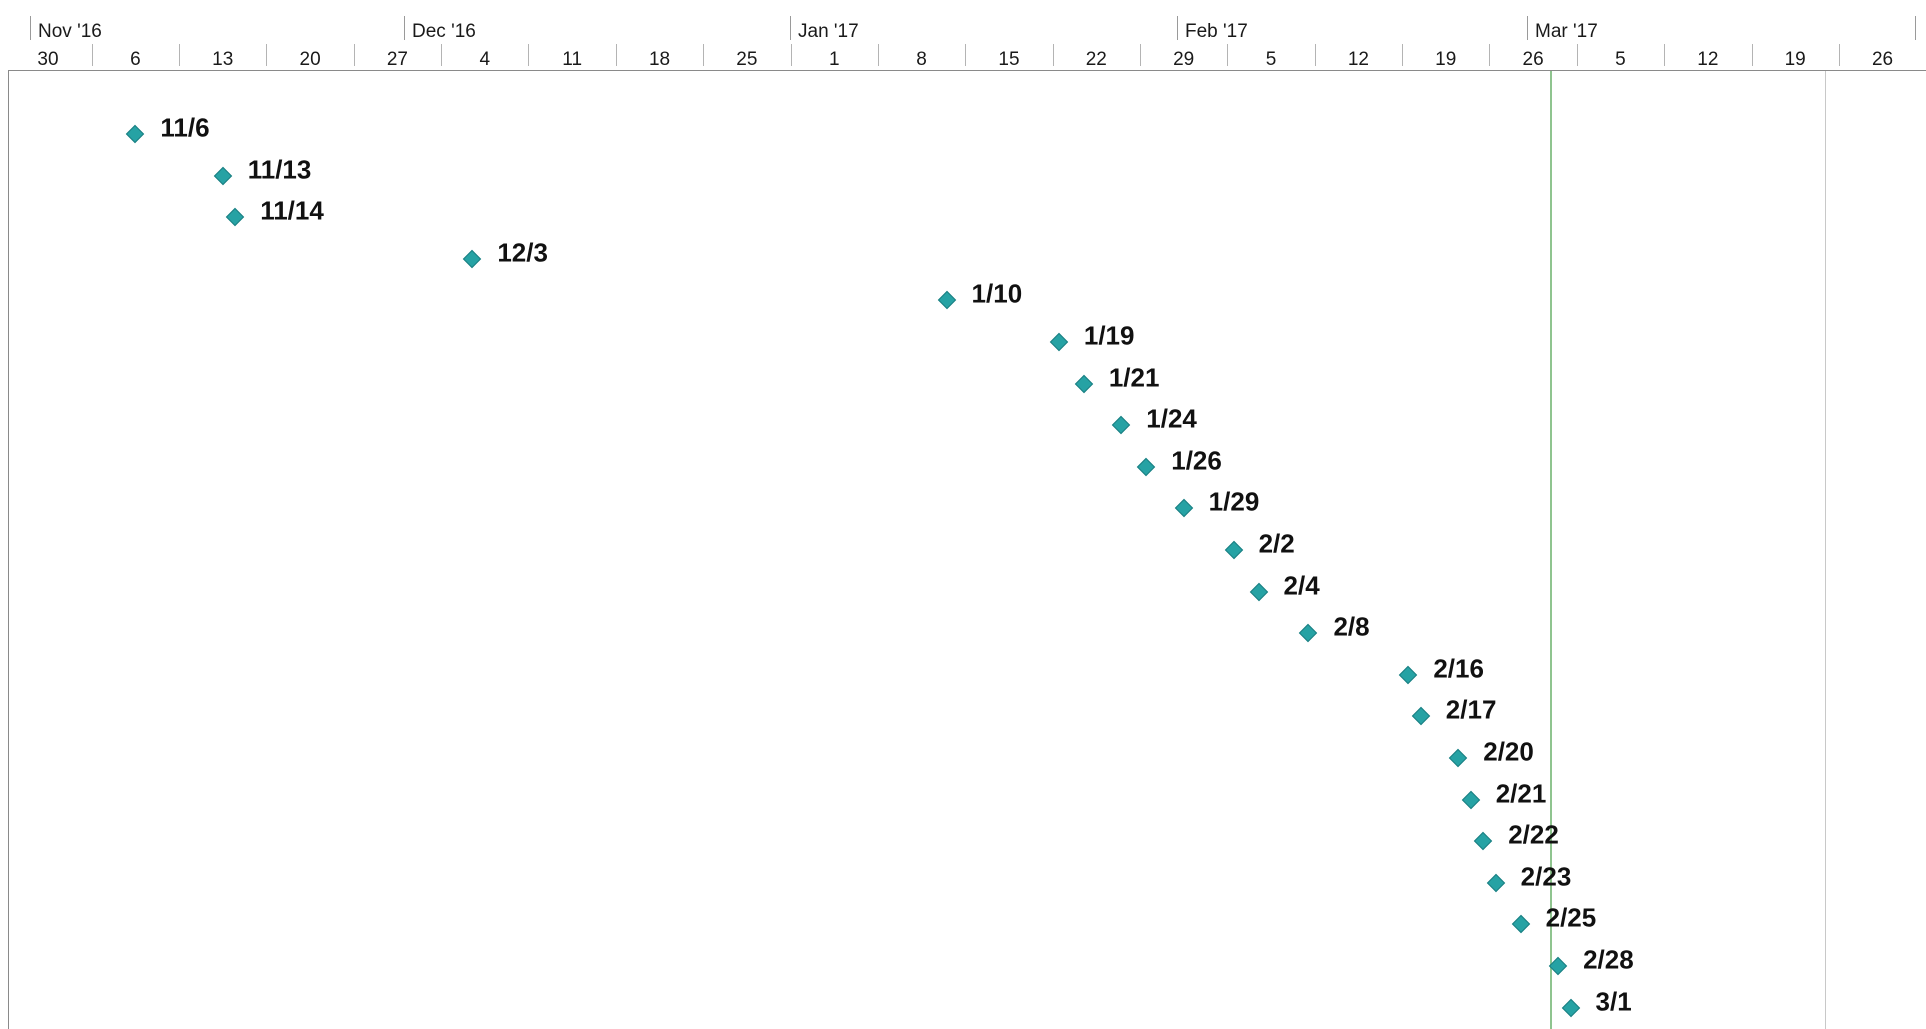 This screenshot has width=1926, height=1029. I want to click on milestone-date-label: 12/3, so click(522, 252).